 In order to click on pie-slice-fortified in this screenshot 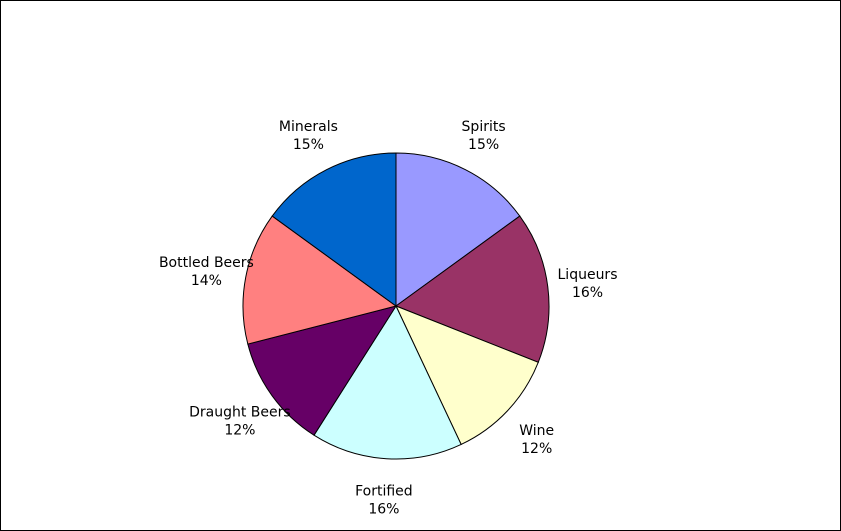, I will do `click(387, 382)`.